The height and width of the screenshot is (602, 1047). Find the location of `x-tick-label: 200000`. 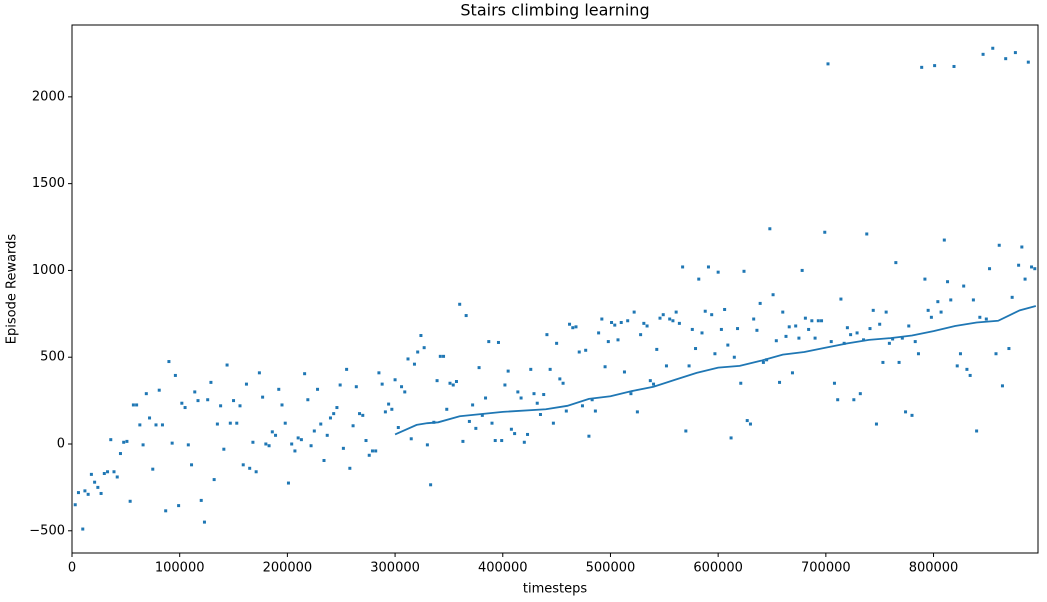

x-tick-label: 200000 is located at coordinates (288, 568).